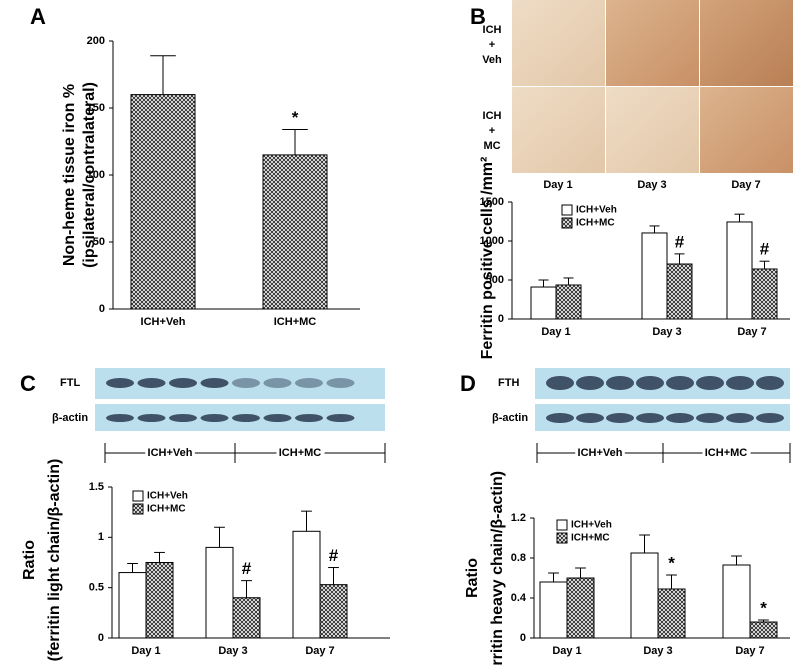 Image resolution: width=800 pixels, height=666 pixels. Describe the element at coordinates (495, 280) in the screenshot. I see `y-tick-label: 500` at that location.